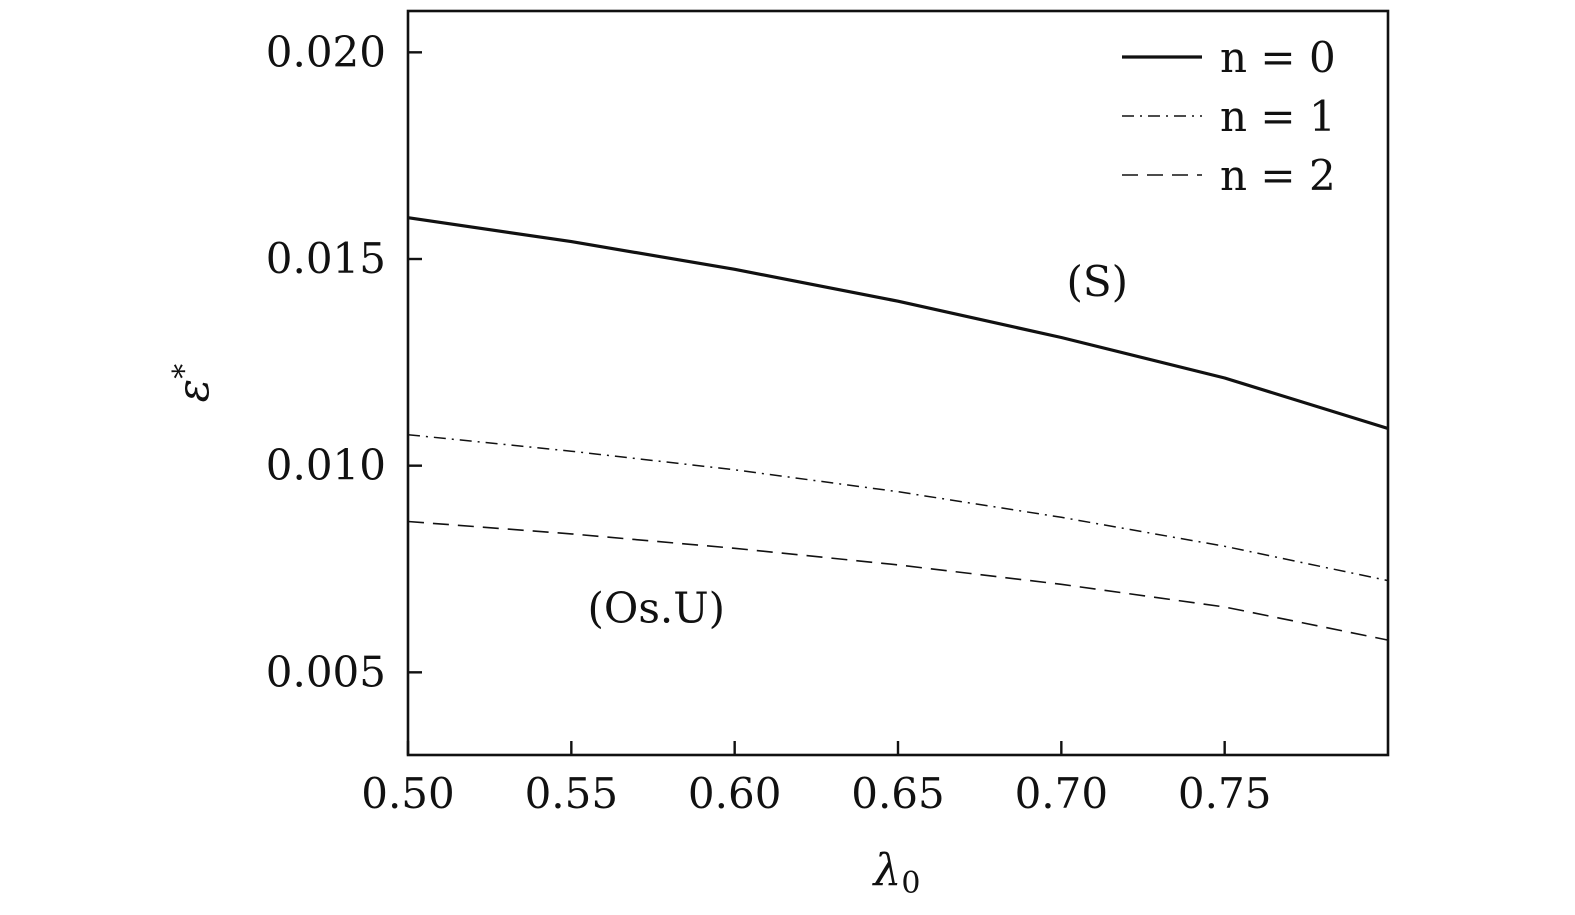 Image resolution: width=1575 pixels, height=915 pixels. Describe the element at coordinates (326, 465) in the screenshot. I see `y-tick-label: 0.010` at that location.